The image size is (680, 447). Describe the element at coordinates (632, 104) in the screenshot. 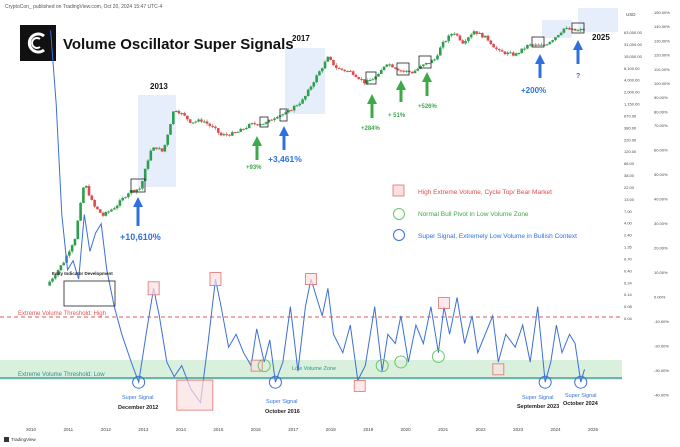

I see `price-axis-tick: 1,150.00` at that location.